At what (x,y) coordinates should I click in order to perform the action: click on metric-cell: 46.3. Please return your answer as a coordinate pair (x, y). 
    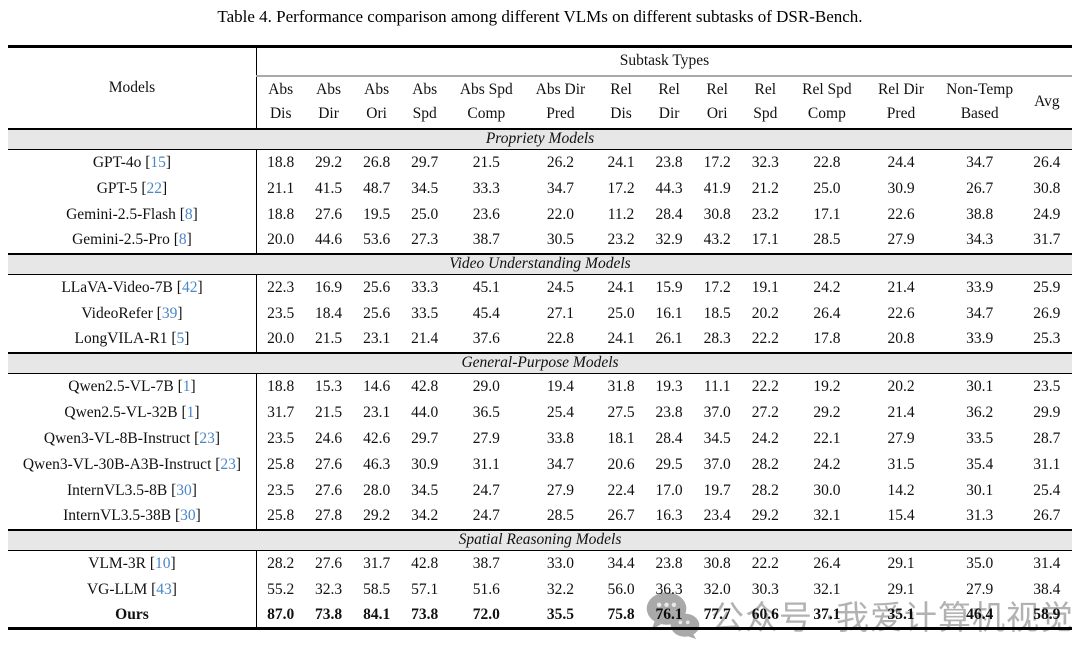
    Looking at the image, I should click on (377, 464).